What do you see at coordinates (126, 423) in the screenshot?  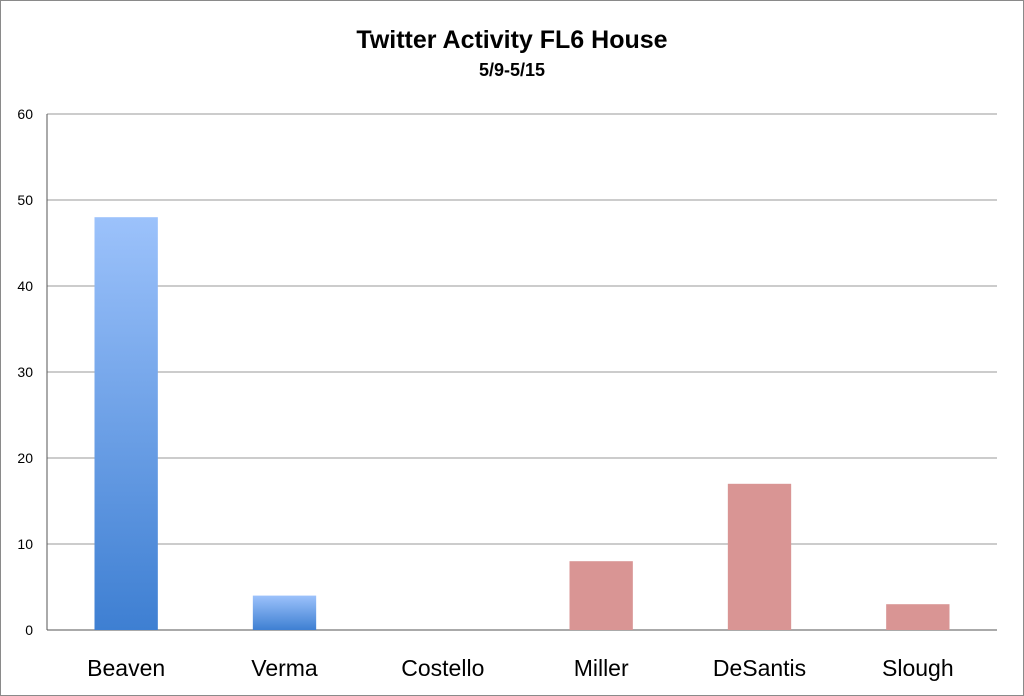 I see `bar-beaven` at bounding box center [126, 423].